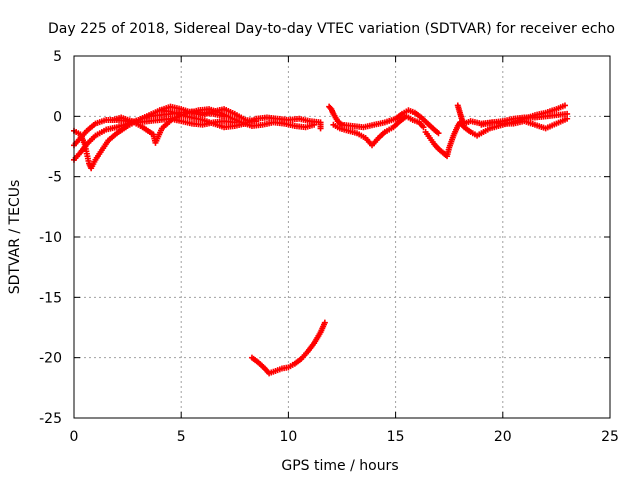 The width and height of the screenshot is (640, 480). Describe the element at coordinates (57, 117) in the screenshot. I see `y-tick-label: 0` at that location.